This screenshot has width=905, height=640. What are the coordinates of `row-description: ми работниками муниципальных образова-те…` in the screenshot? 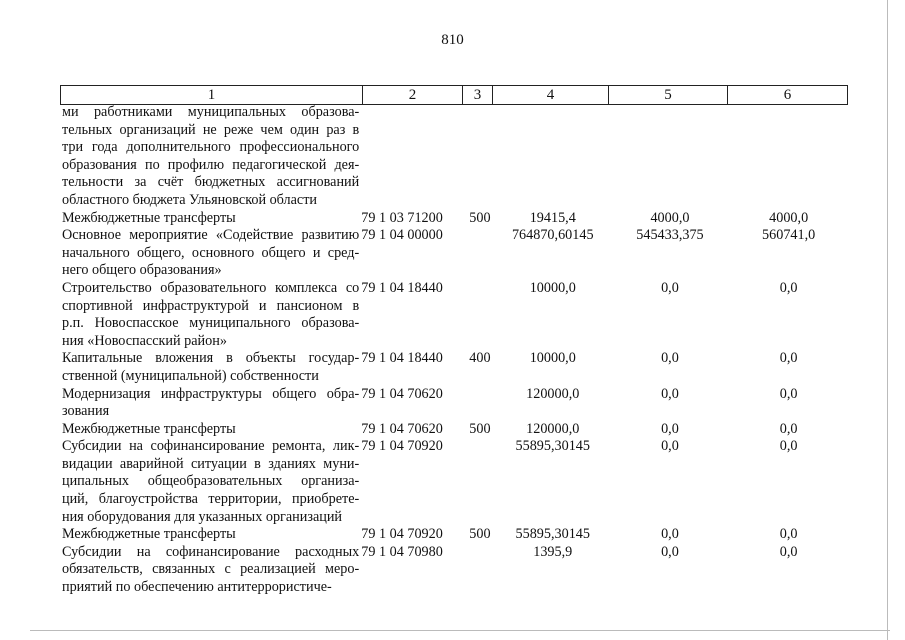 It's located at (210, 157).